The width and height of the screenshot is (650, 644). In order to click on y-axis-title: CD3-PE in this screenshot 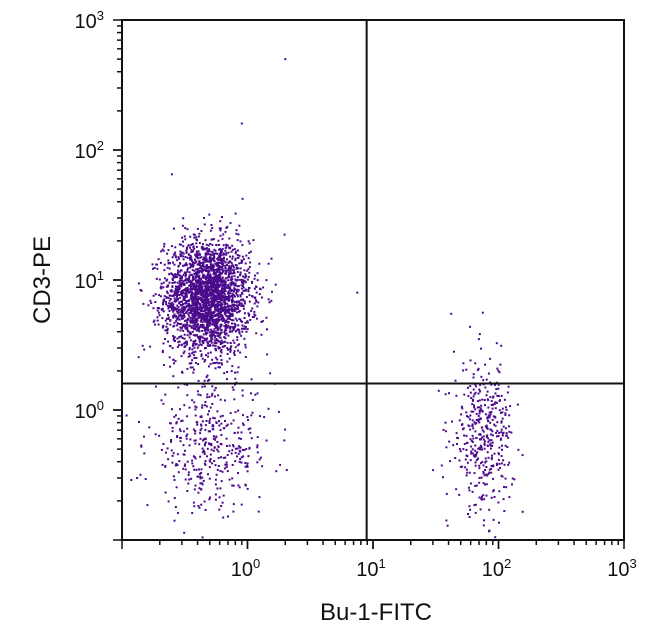, I will do `click(42, 280)`.